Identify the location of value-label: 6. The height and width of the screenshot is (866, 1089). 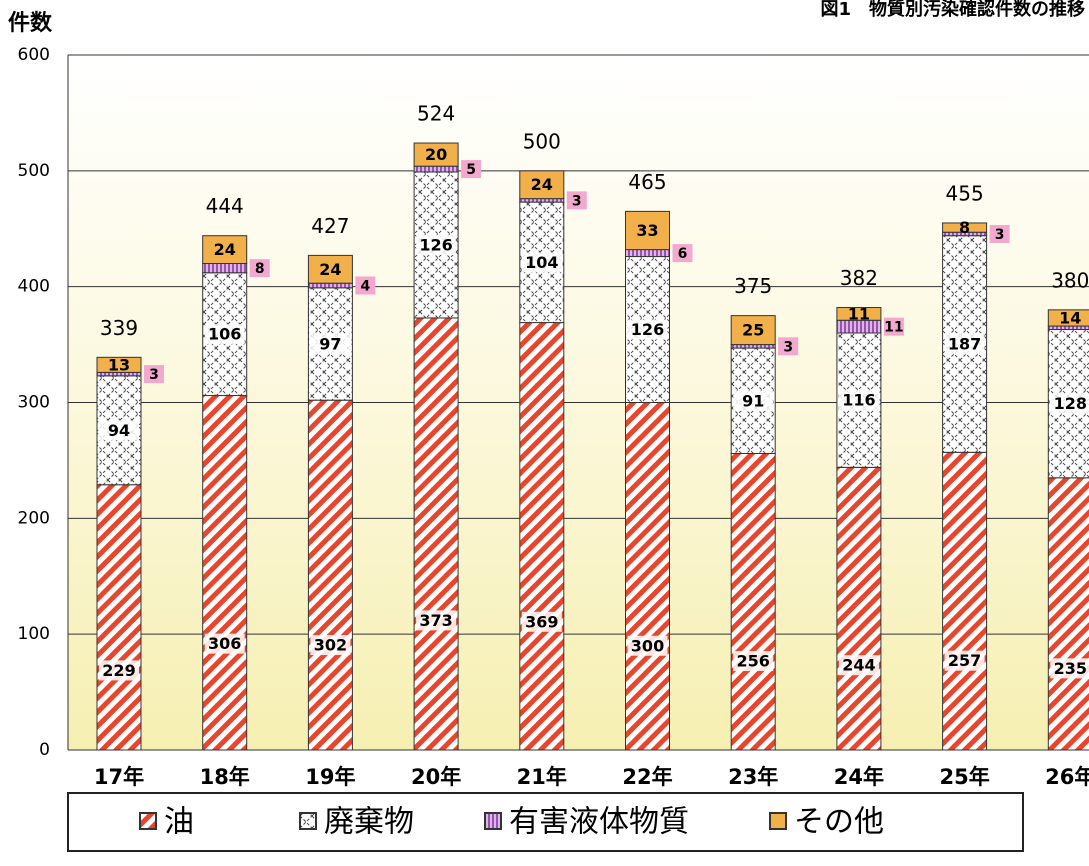
(683, 254).